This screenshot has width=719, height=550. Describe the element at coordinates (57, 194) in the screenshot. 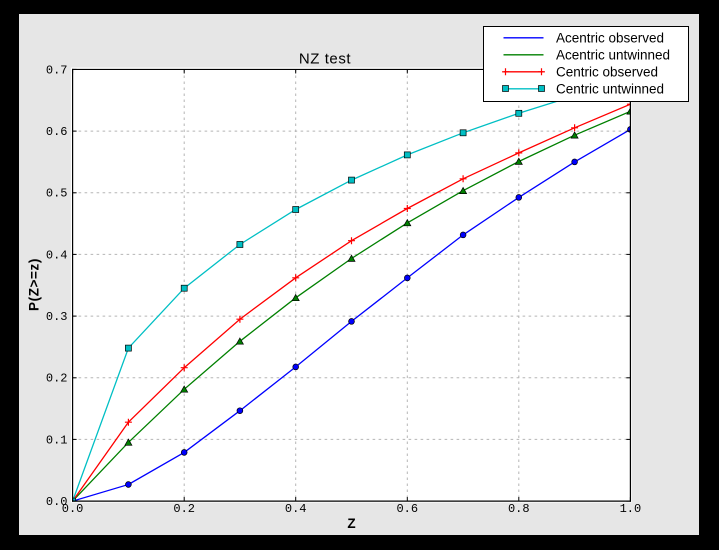

I see `svg-text: 0.5` at that location.